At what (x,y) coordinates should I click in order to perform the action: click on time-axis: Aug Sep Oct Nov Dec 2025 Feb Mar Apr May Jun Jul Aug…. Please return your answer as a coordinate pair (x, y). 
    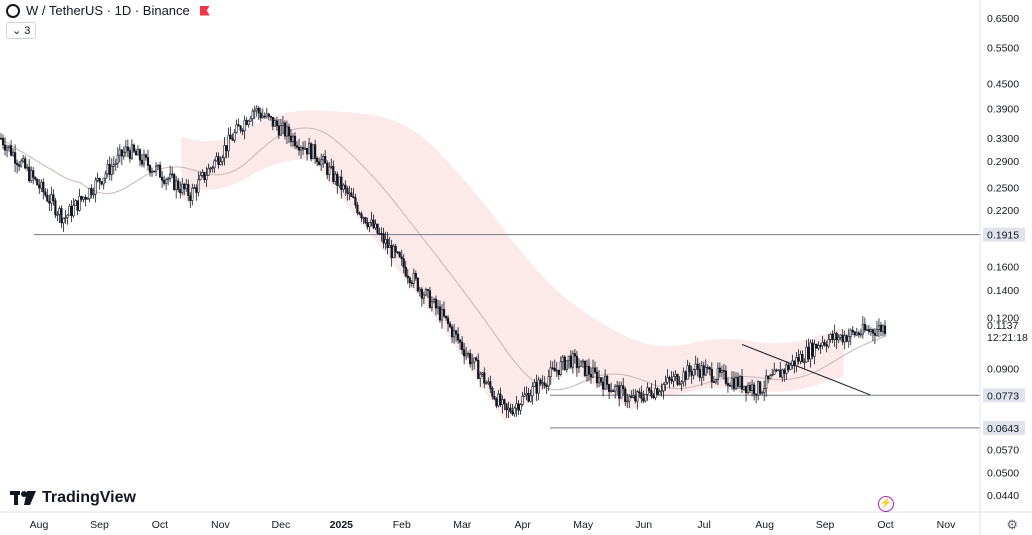
    Looking at the image, I should click on (516, 521).